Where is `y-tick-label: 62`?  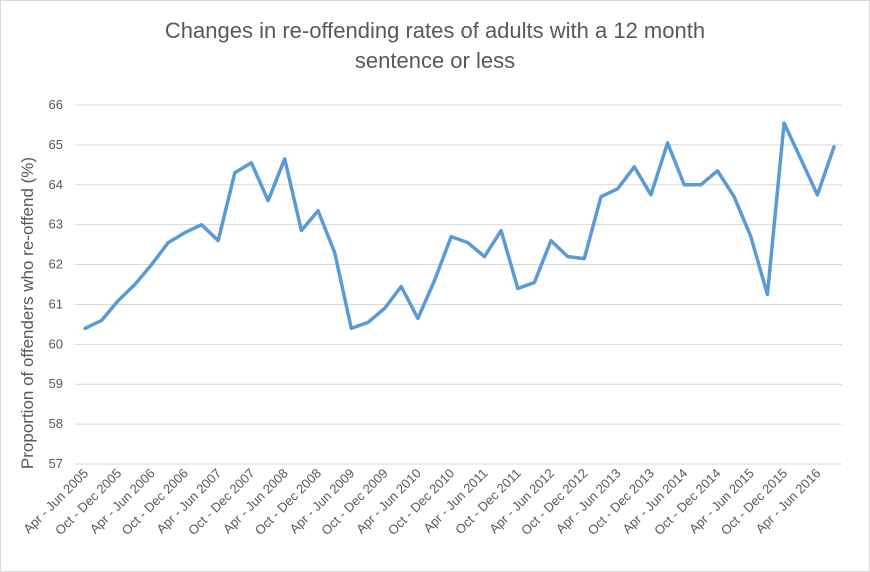
y-tick-label: 62 is located at coordinates (56, 264).